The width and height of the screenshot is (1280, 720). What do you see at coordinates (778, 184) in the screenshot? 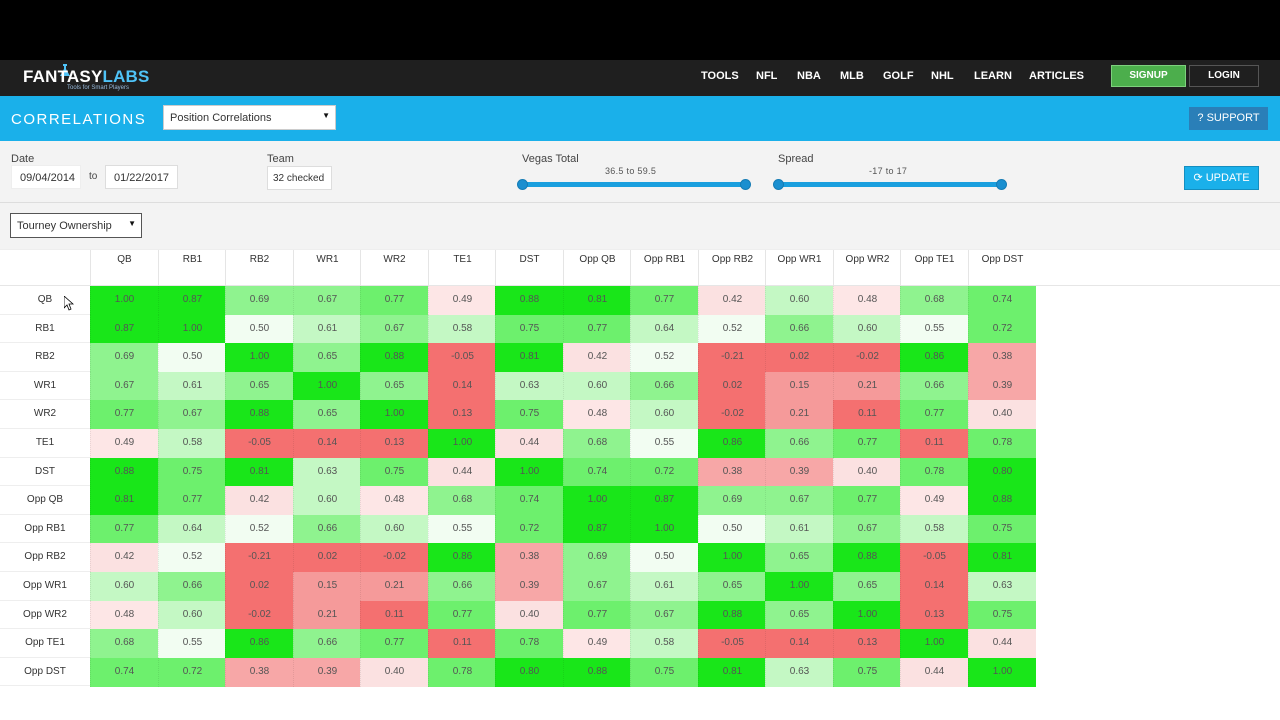
I see `spread-min-handle` at bounding box center [778, 184].